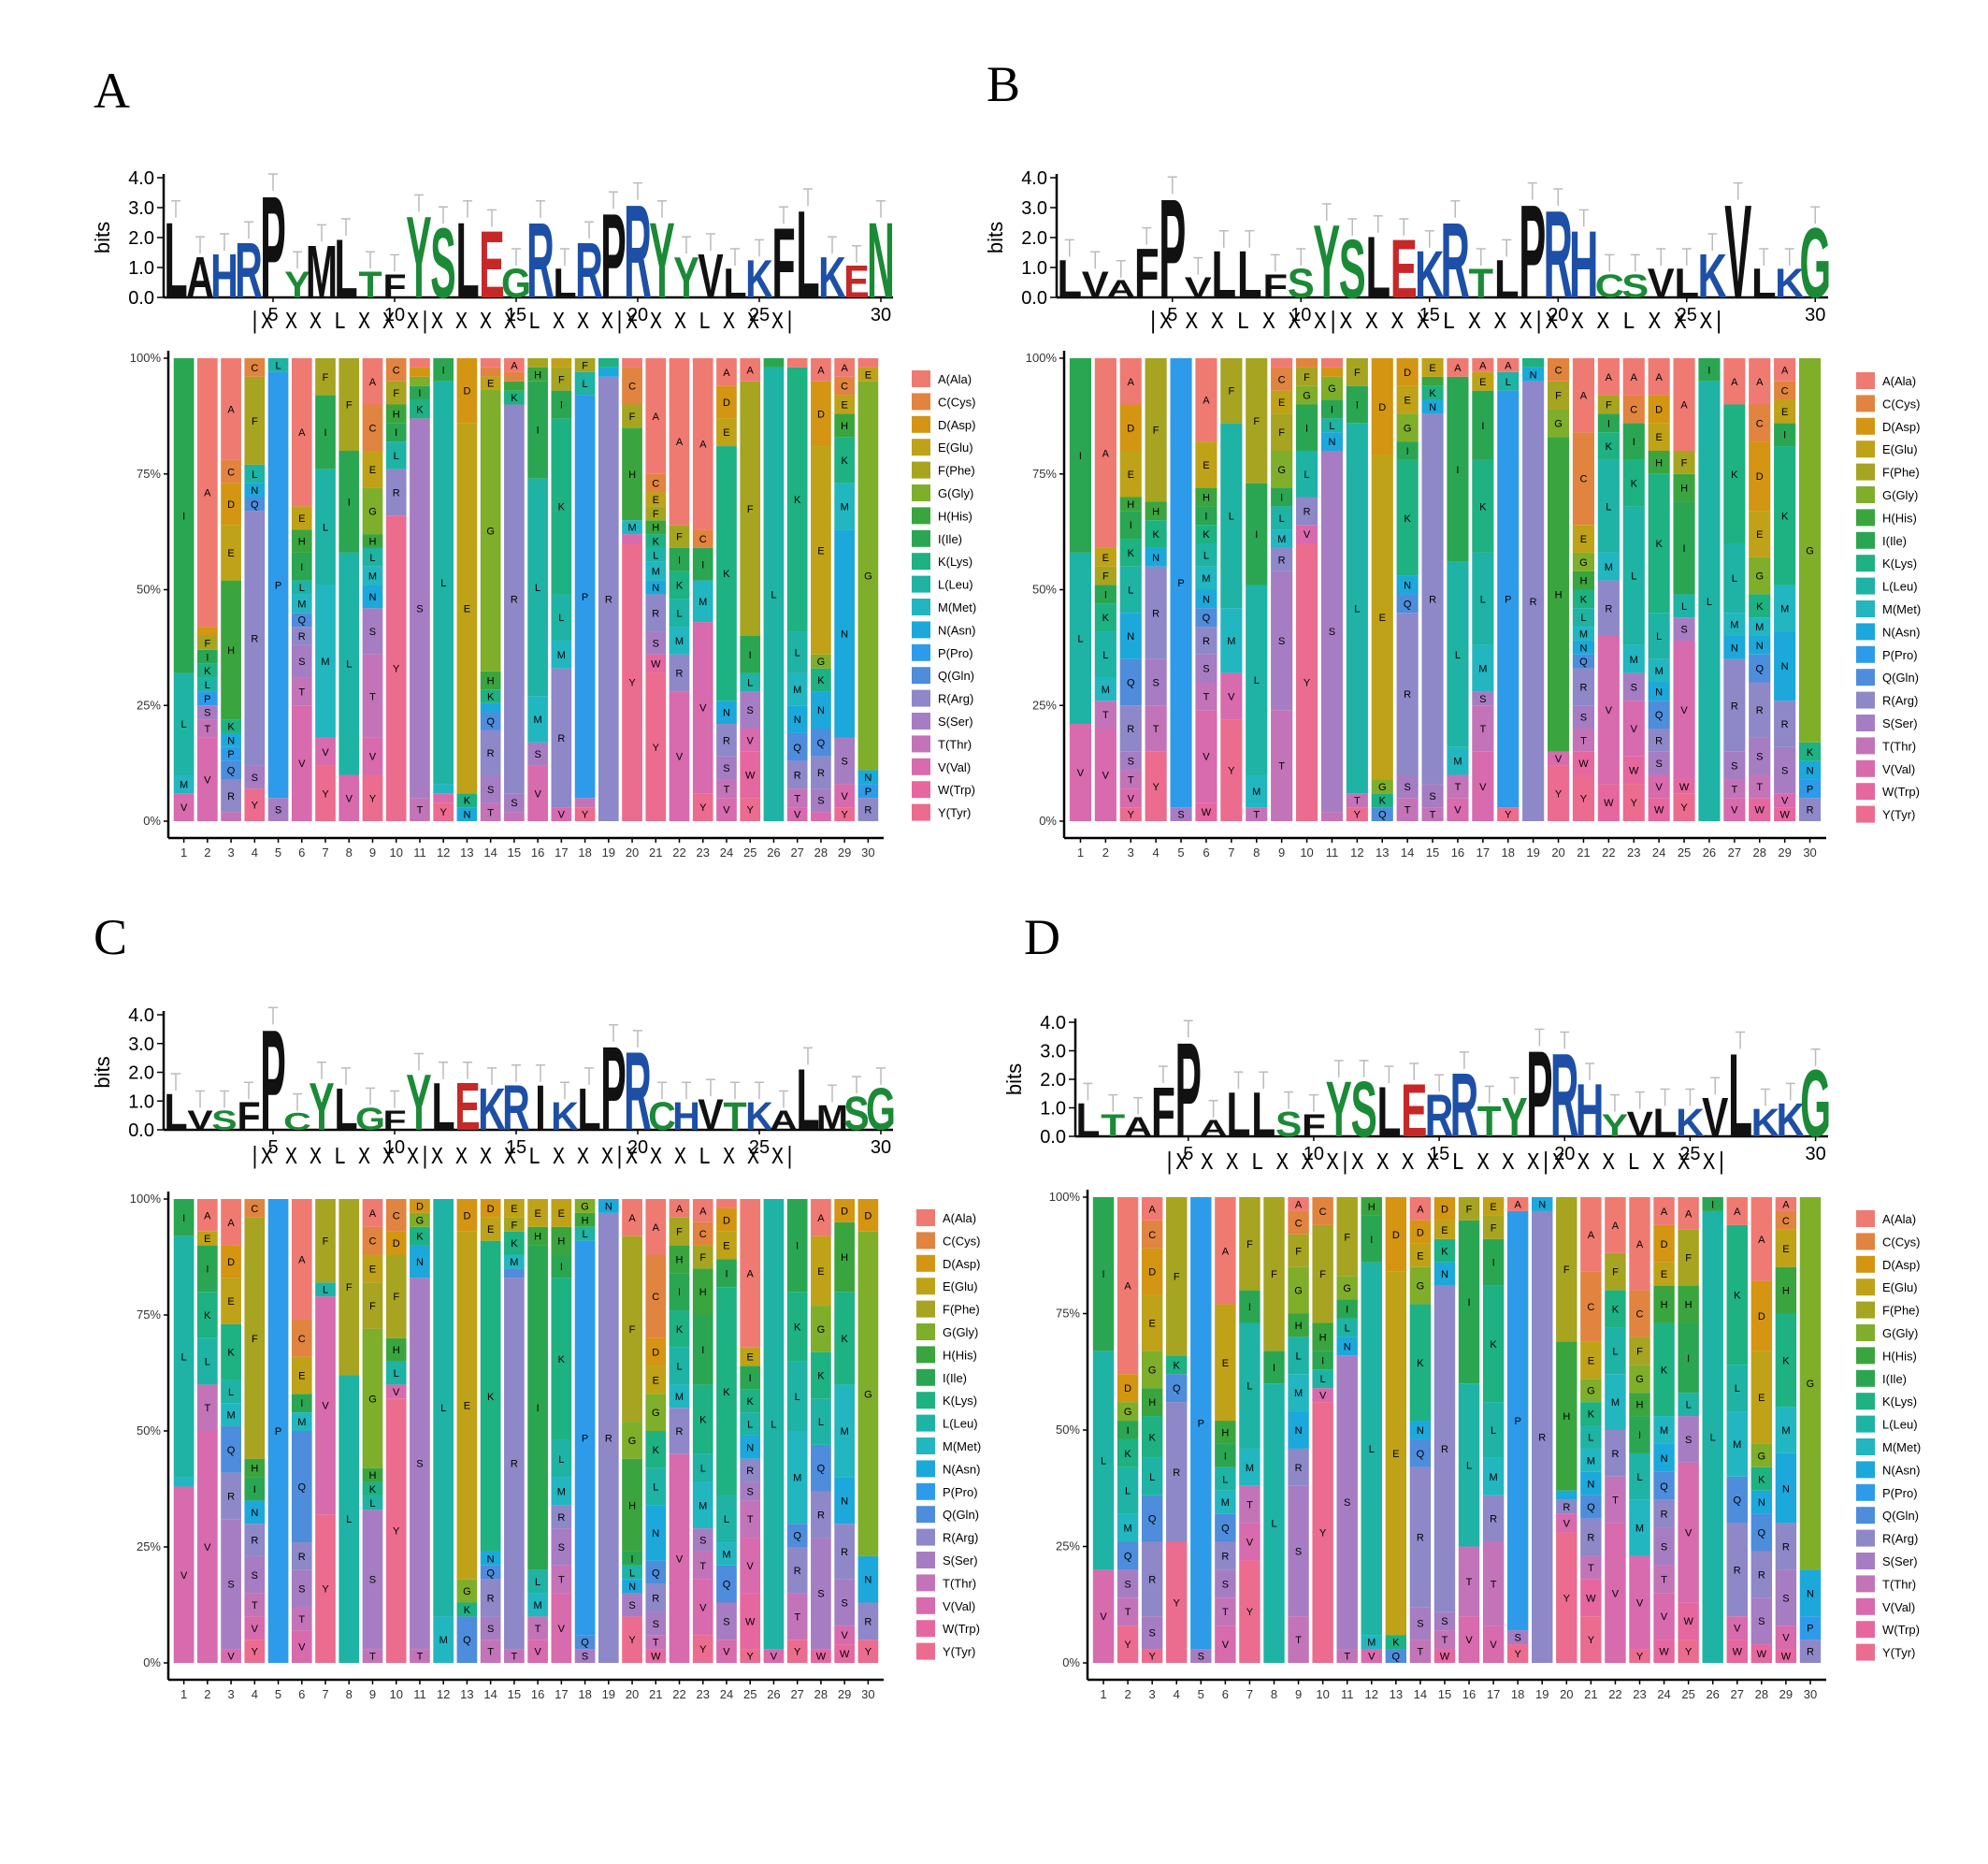 This screenshot has width=1988, height=1864. Describe the element at coordinates (955, 722) in the screenshot. I see `legend-label: S(Ser)` at that location.